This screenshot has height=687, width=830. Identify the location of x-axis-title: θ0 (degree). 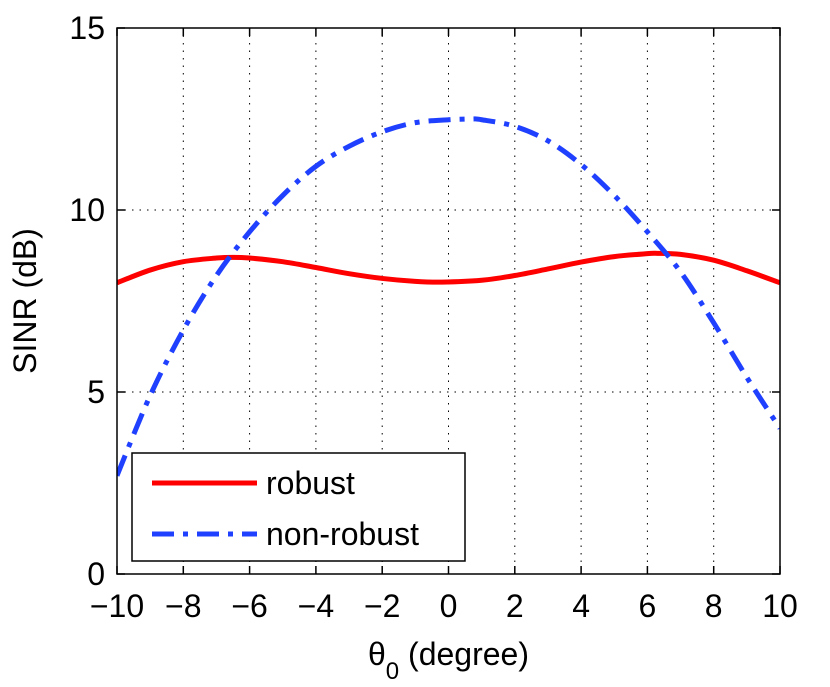
(448, 660).